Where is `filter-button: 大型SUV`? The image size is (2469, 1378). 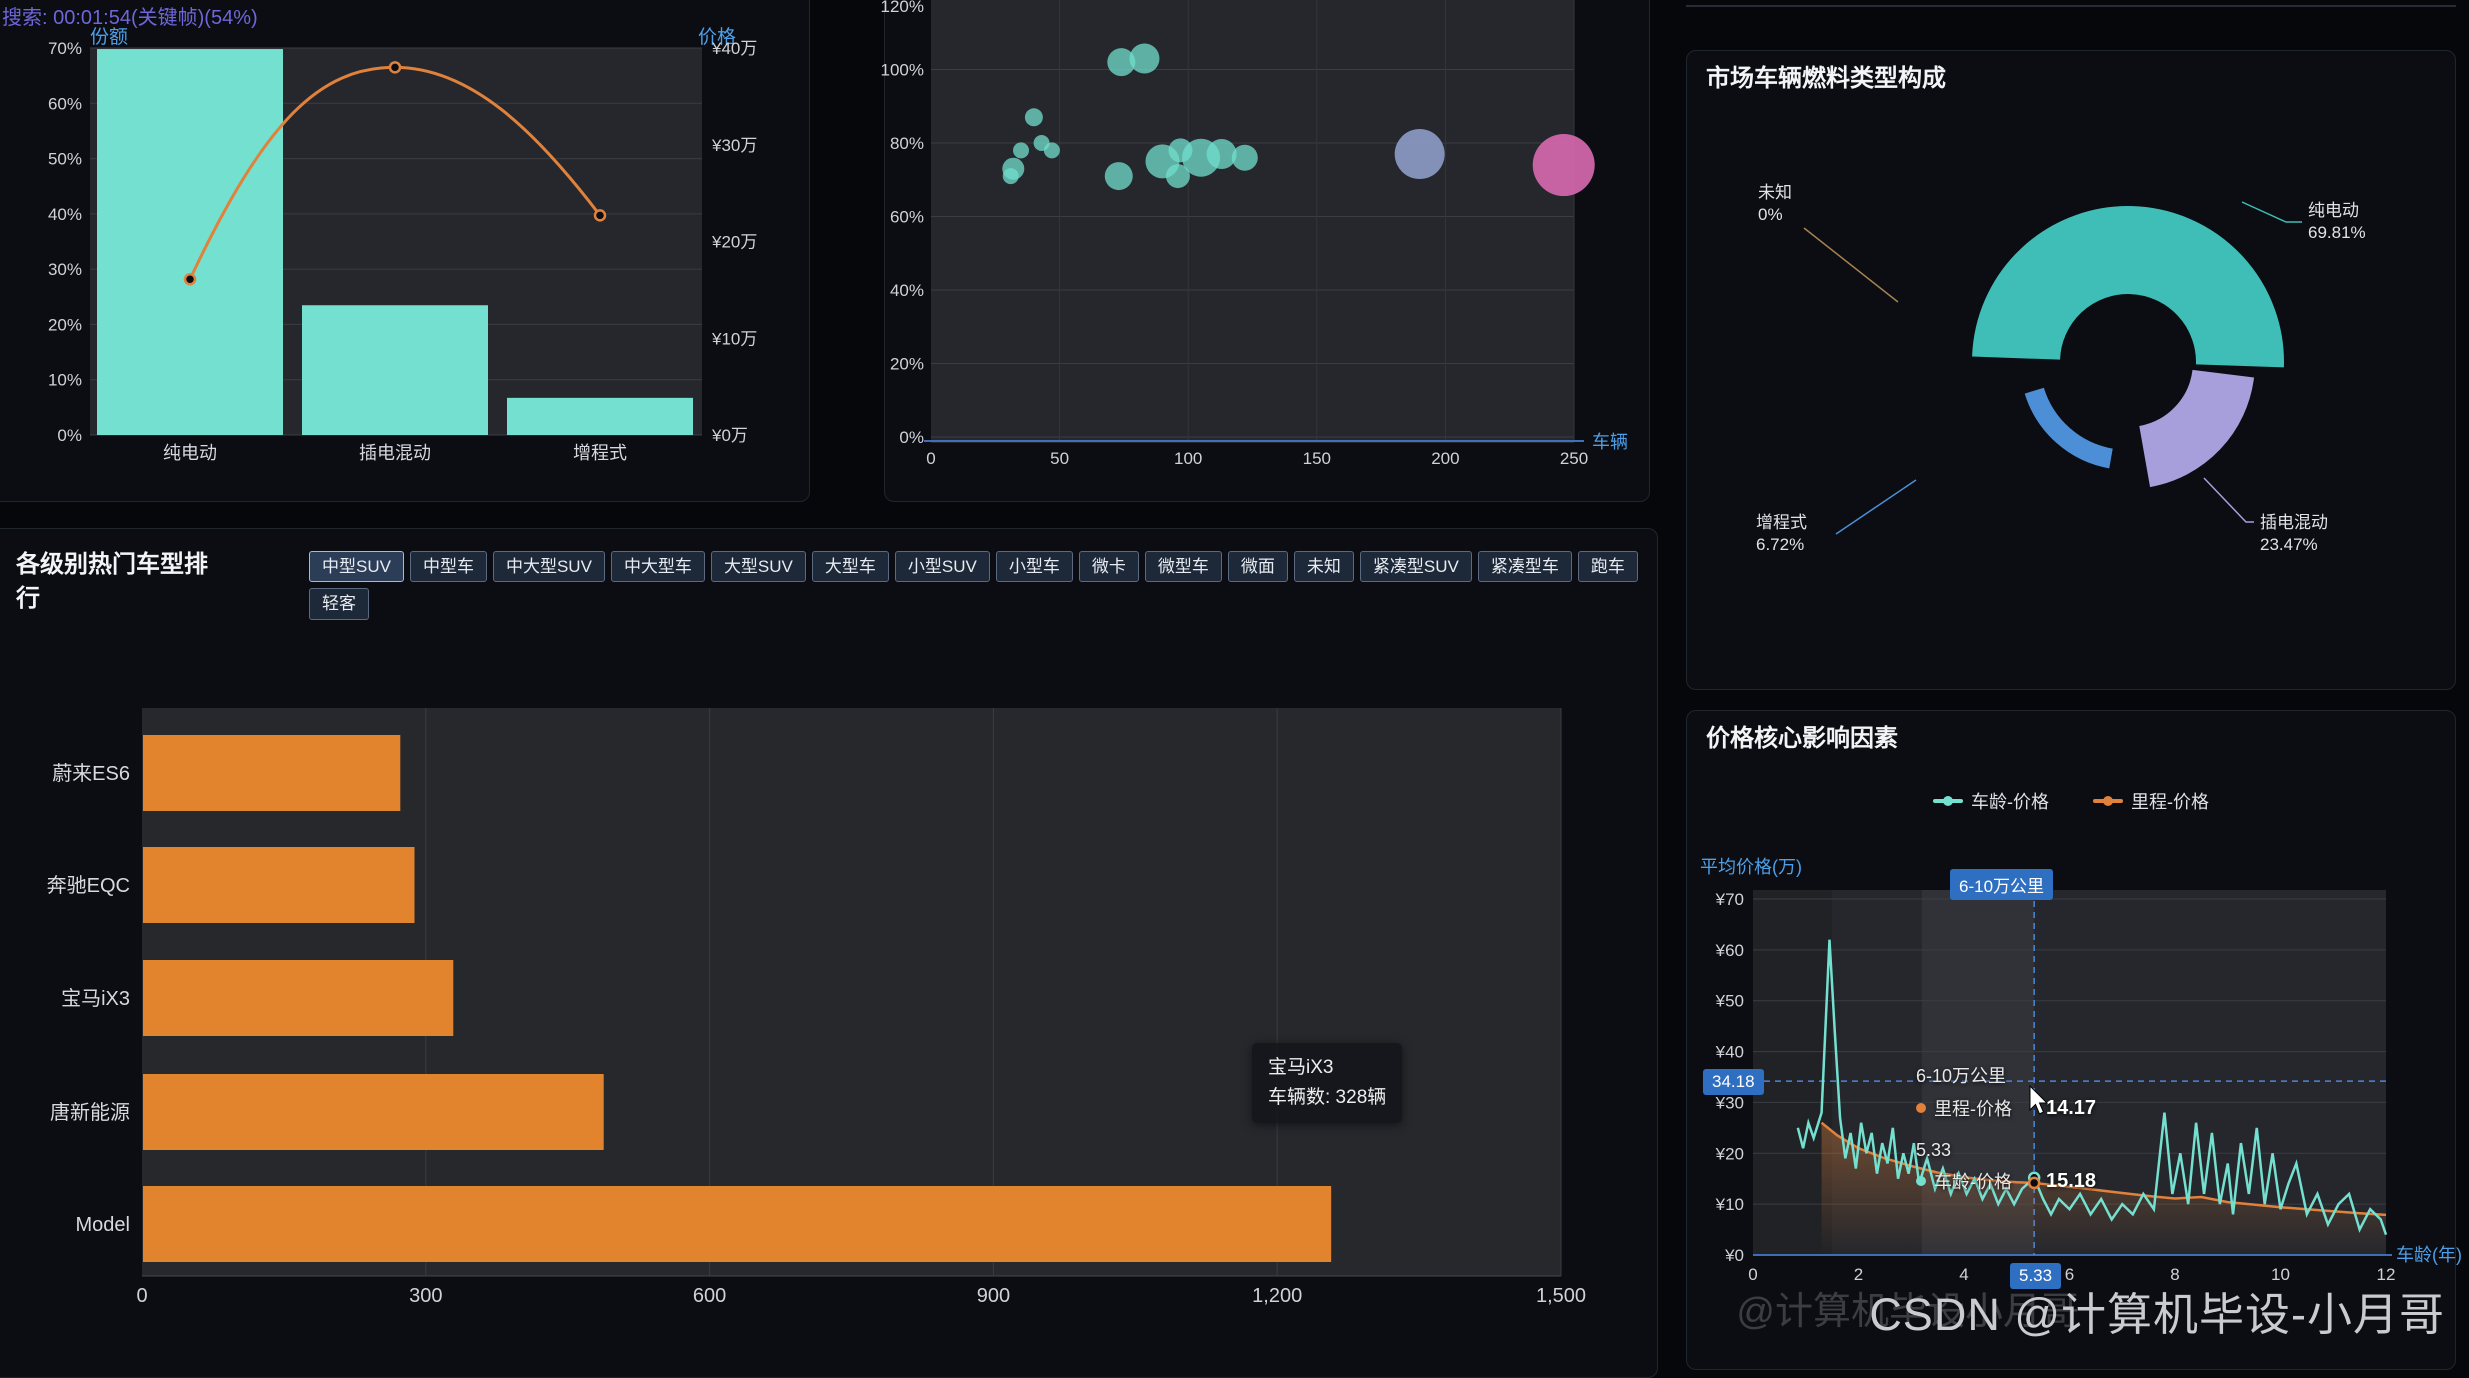
filter-button: 大型SUV is located at coordinates (758, 567).